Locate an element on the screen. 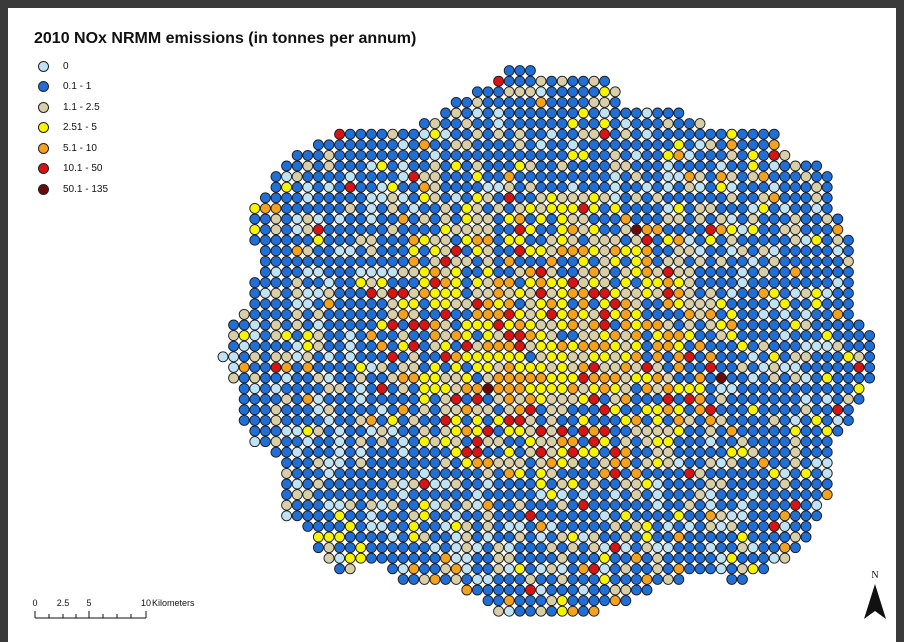  legend-label: 50.1 - 135 is located at coordinates (86, 189).